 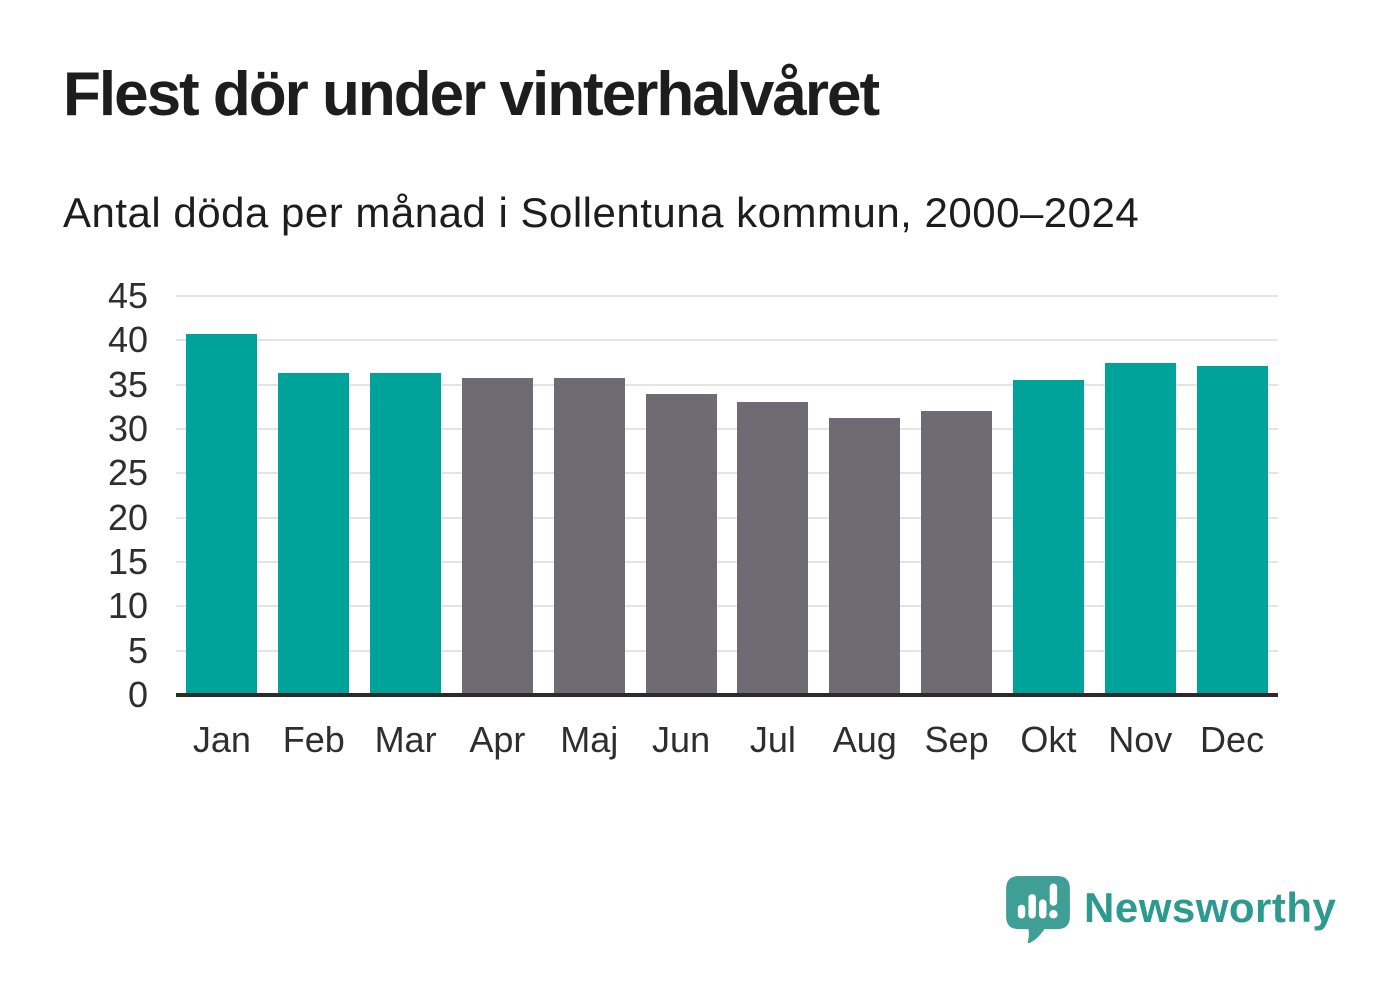 I want to click on x-axis-label-aug: Aug, so click(x=864, y=739).